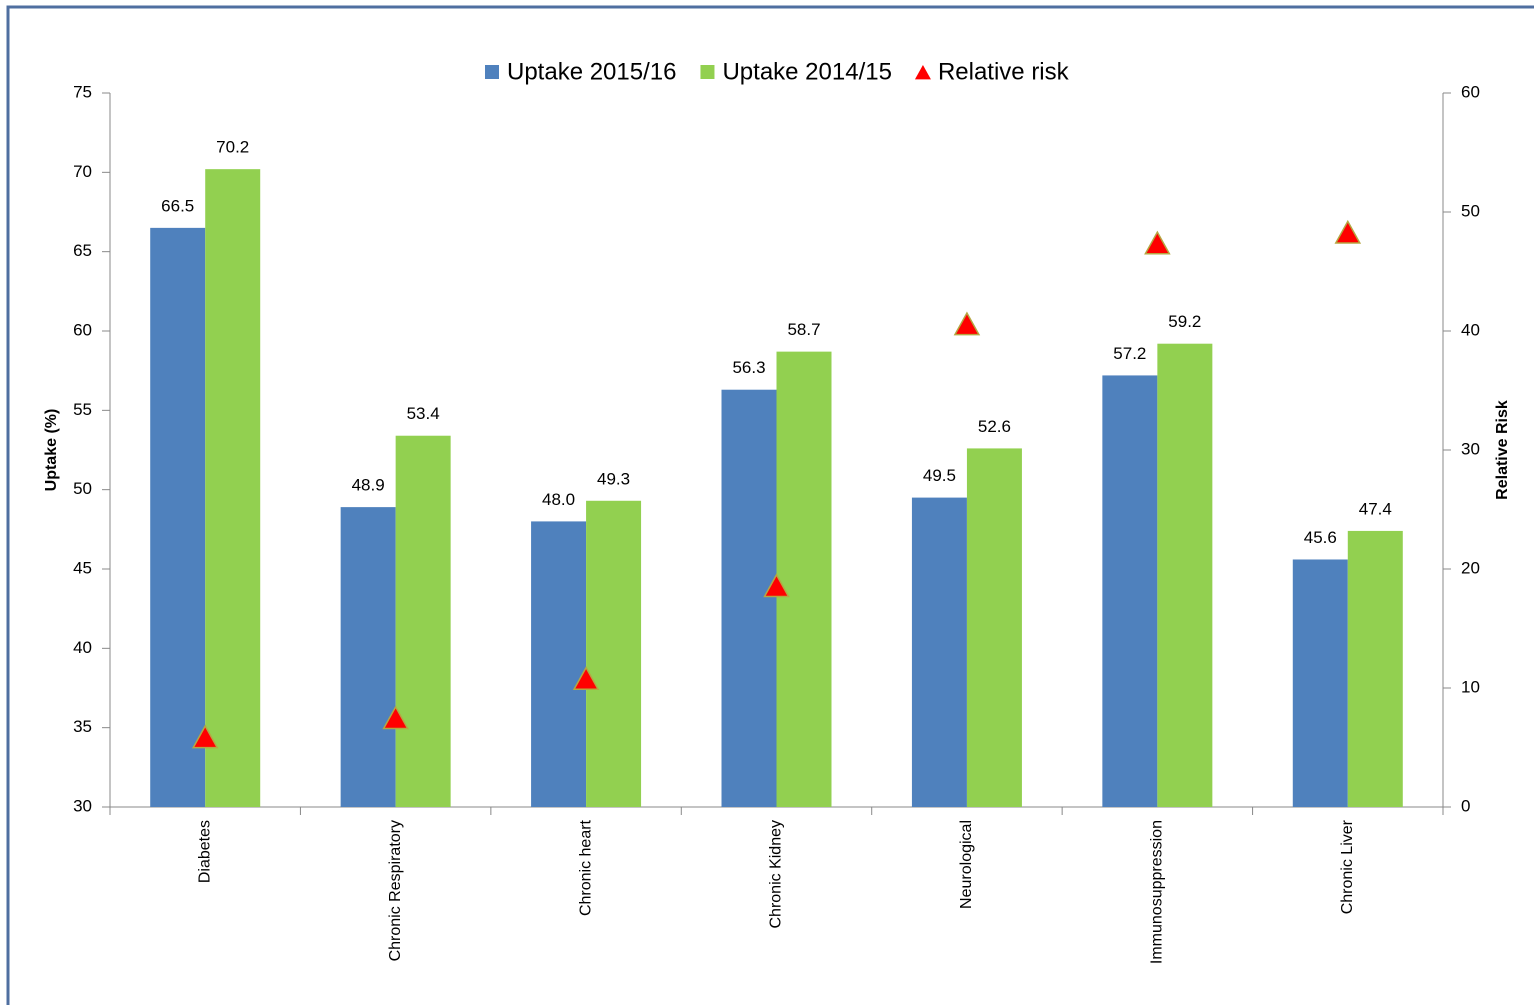 The height and width of the screenshot is (1005, 1534). What do you see at coordinates (776, 874) in the screenshot?
I see `x-tick-label: Chronic Kidney` at bounding box center [776, 874].